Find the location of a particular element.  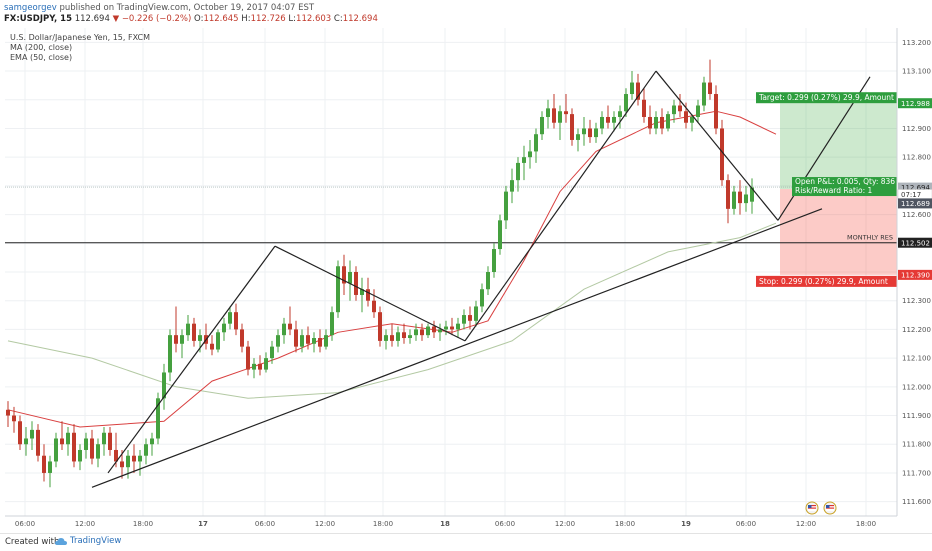

price-tick-14: 111.800 is located at coordinates (916, 445).